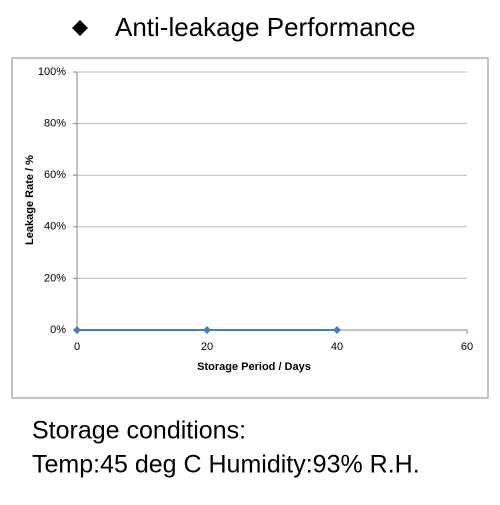 Image resolution: width=500 pixels, height=505 pixels. What do you see at coordinates (30, 200) in the screenshot?
I see `y-axis-label: Leakage Rate / %` at bounding box center [30, 200].